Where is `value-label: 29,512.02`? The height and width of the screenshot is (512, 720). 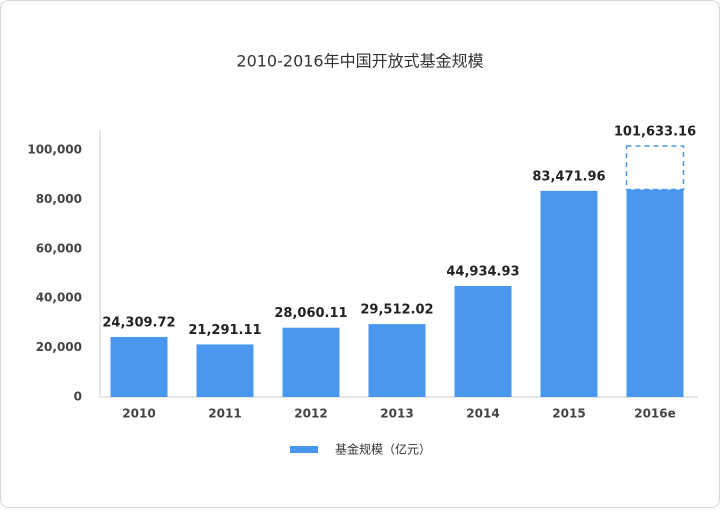 value-label: 29,512.02 is located at coordinates (396, 310).